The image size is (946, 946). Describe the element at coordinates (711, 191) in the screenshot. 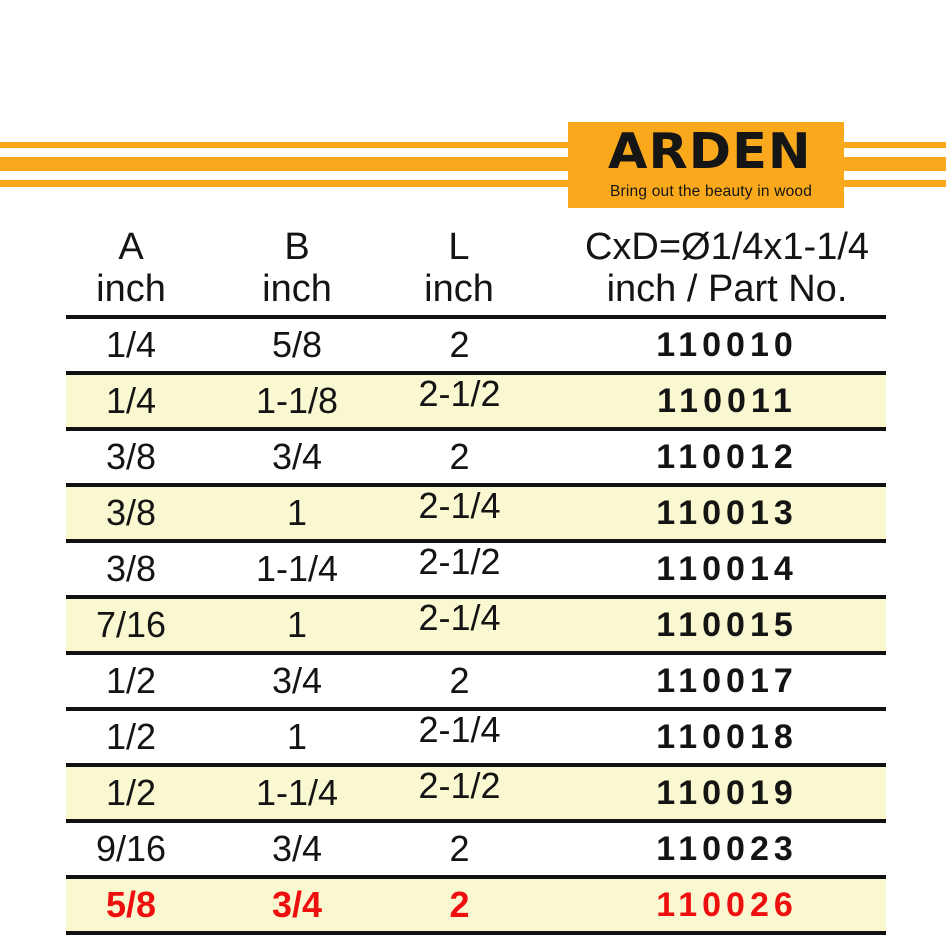

I see `brand-tagline: Bring out the beauty in wood` at that location.